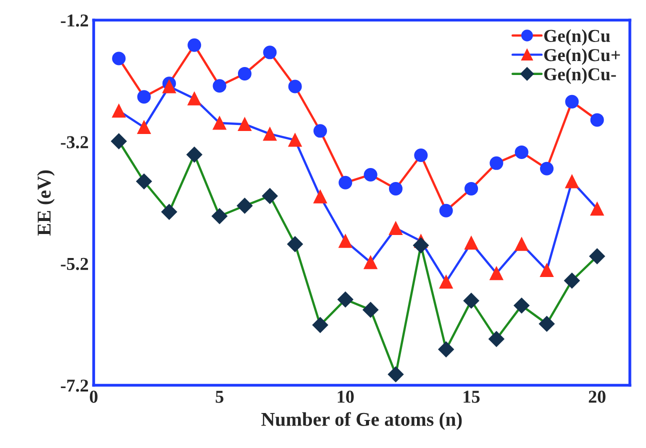 Image resolution: width=646 pixels, height=448 pixels. What do you see at coordinates (346, 396) in the screenshot?
I see `x-tick-label: 10` at bounding box center [346, 396].